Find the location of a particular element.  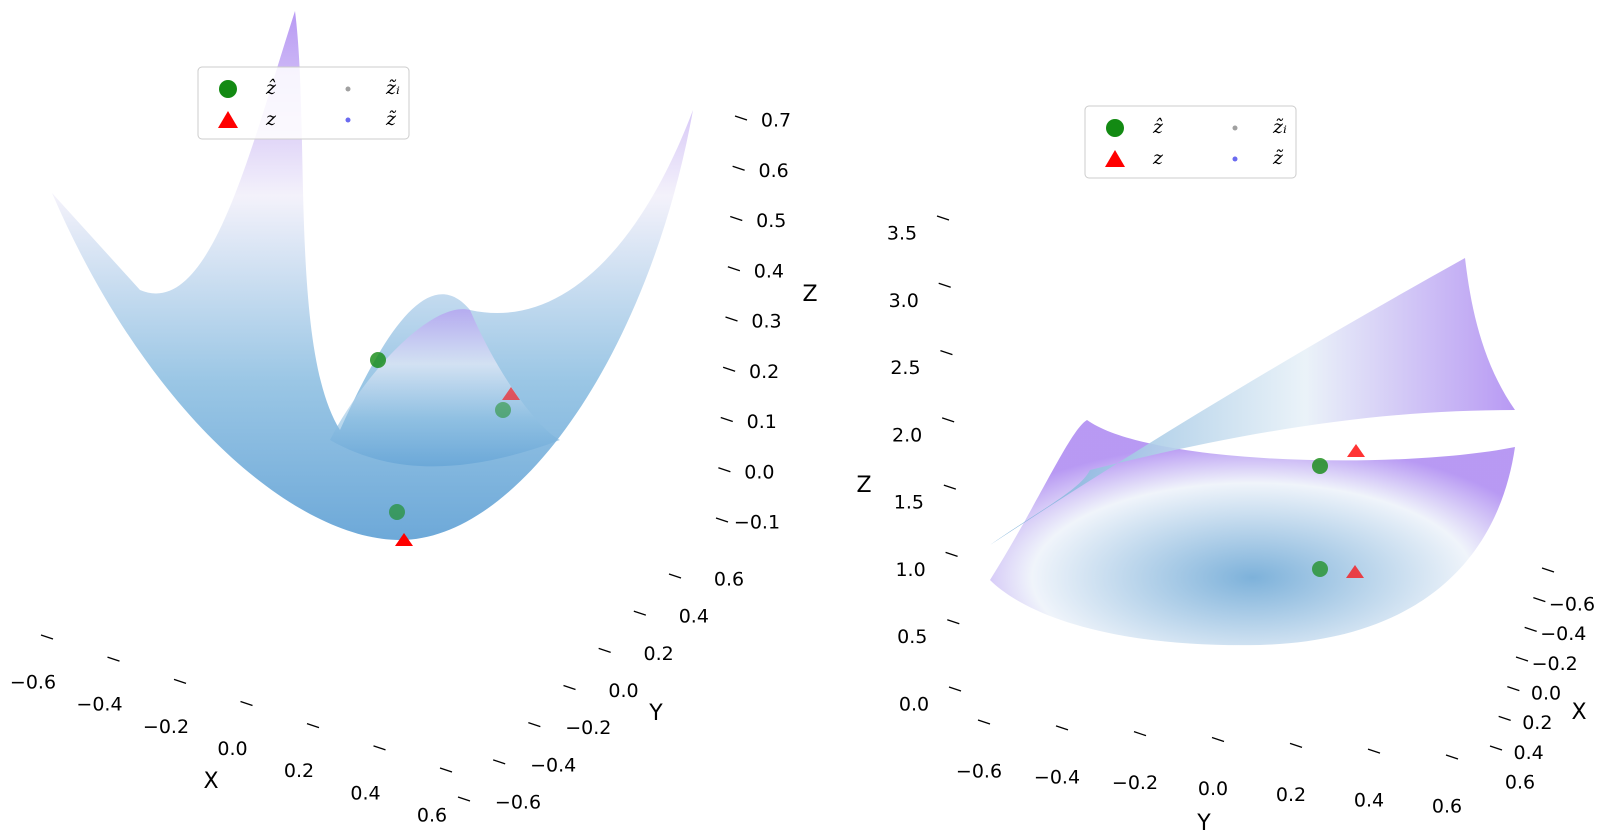

z-tick-label: 2.0 is located at coordinates (907, 435).